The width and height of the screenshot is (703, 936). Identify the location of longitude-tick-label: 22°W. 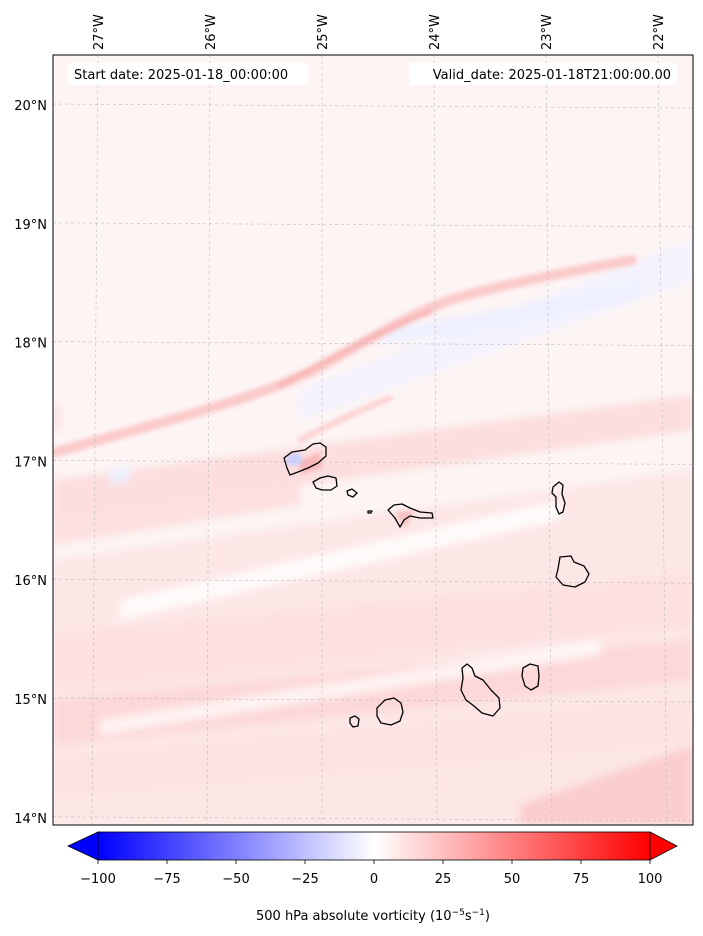
(659, 32).